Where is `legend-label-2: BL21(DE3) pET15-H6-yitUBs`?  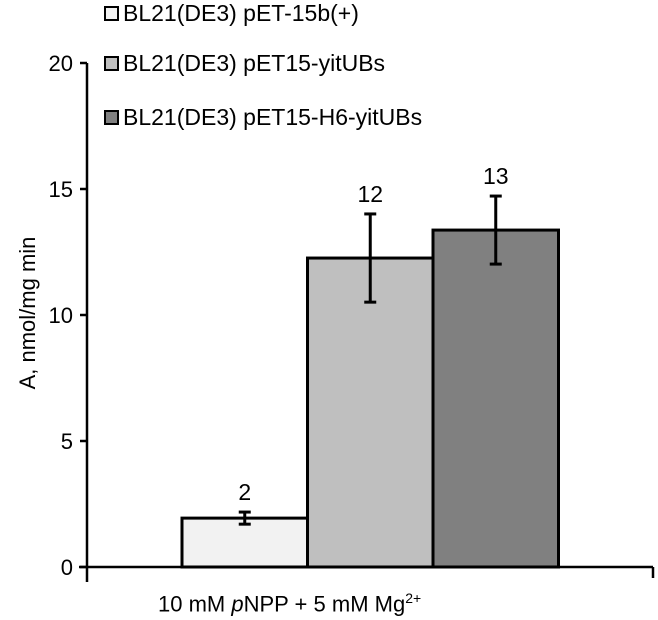 legend-label-2: BL21(DE3) pET15-H6-yitUBs is located at coordinates (273, 116).